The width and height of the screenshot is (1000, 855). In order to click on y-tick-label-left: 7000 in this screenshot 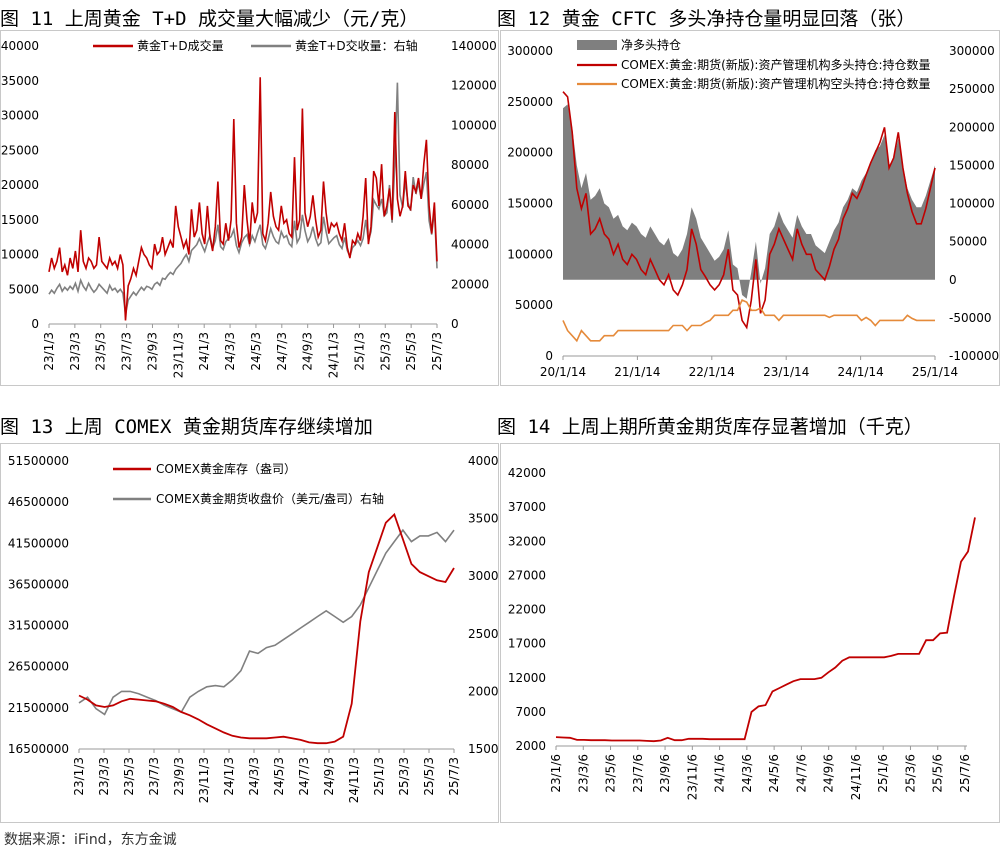, I will do `click(530, 712)`.